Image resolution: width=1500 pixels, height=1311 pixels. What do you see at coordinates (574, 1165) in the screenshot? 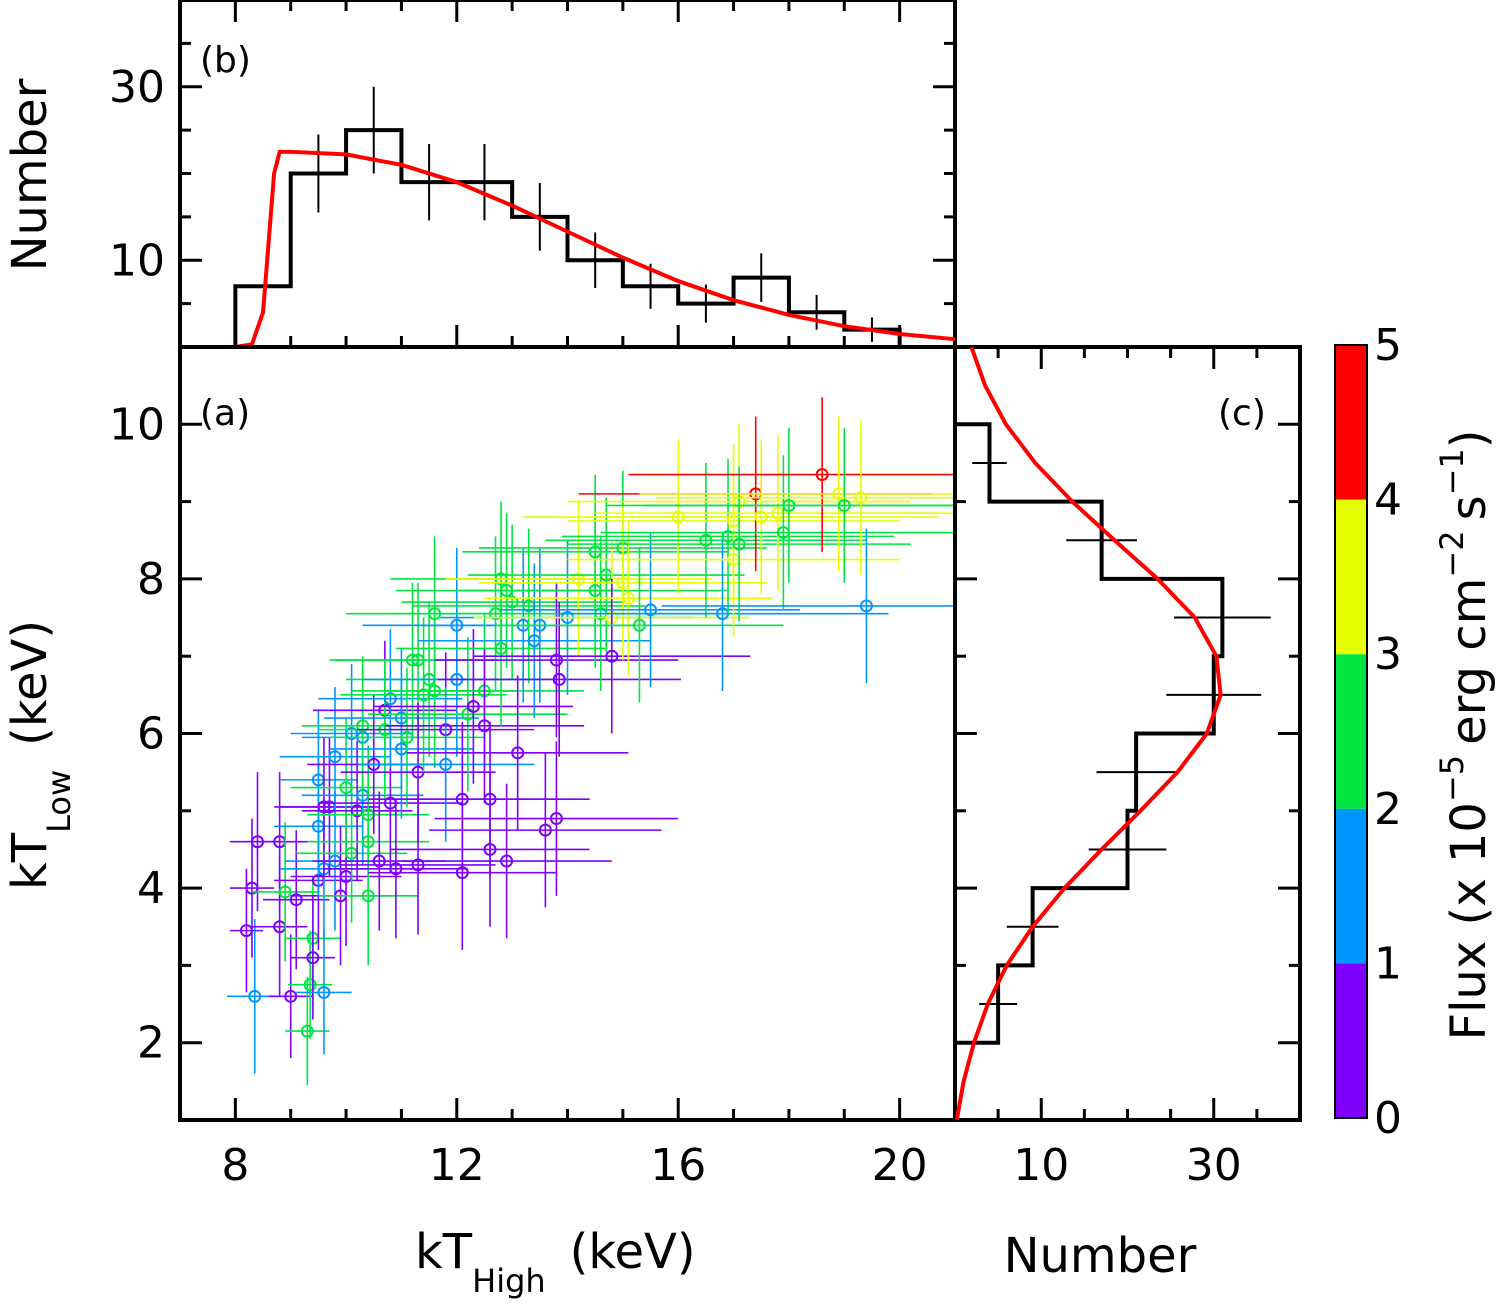
I see `panel-a-x-tick-labels: 8 12 16 20` at bounding box center [574, 1165].